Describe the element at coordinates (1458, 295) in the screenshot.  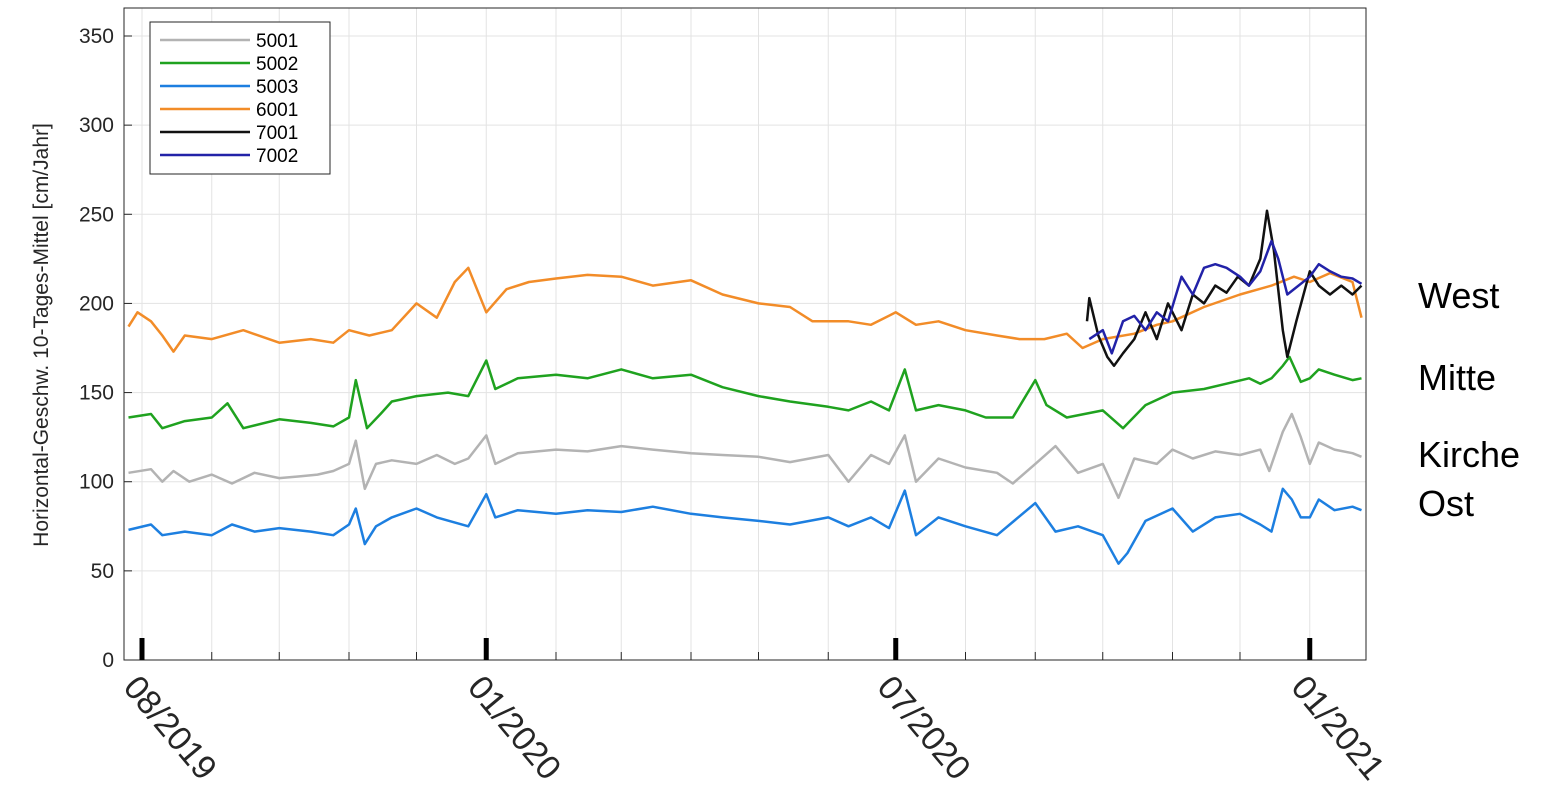
I see `group-label-west: West` at that location.